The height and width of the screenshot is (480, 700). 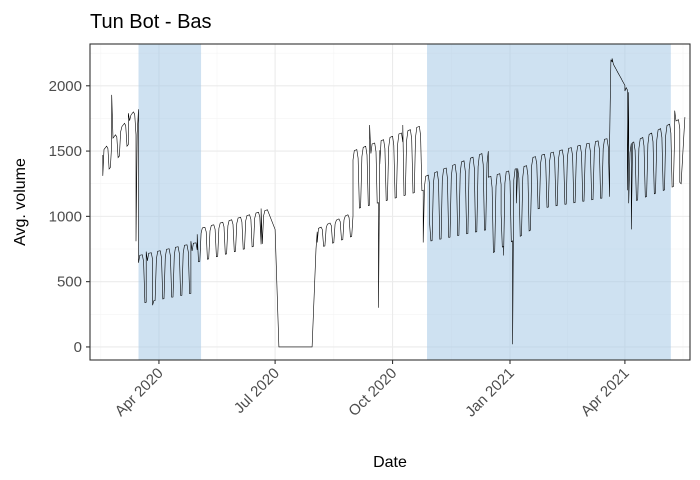 I want to click on x-tick-label: Apr 2020, so click(x=139, y=392).